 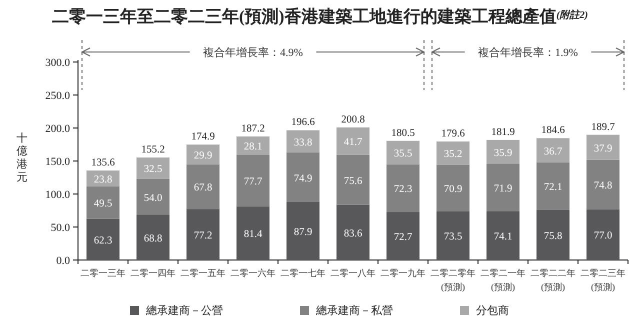 What do you see at coordinates (503, 153) in the screenshot?
I see `data-label: 35.9` at bounding box center [503, 153].